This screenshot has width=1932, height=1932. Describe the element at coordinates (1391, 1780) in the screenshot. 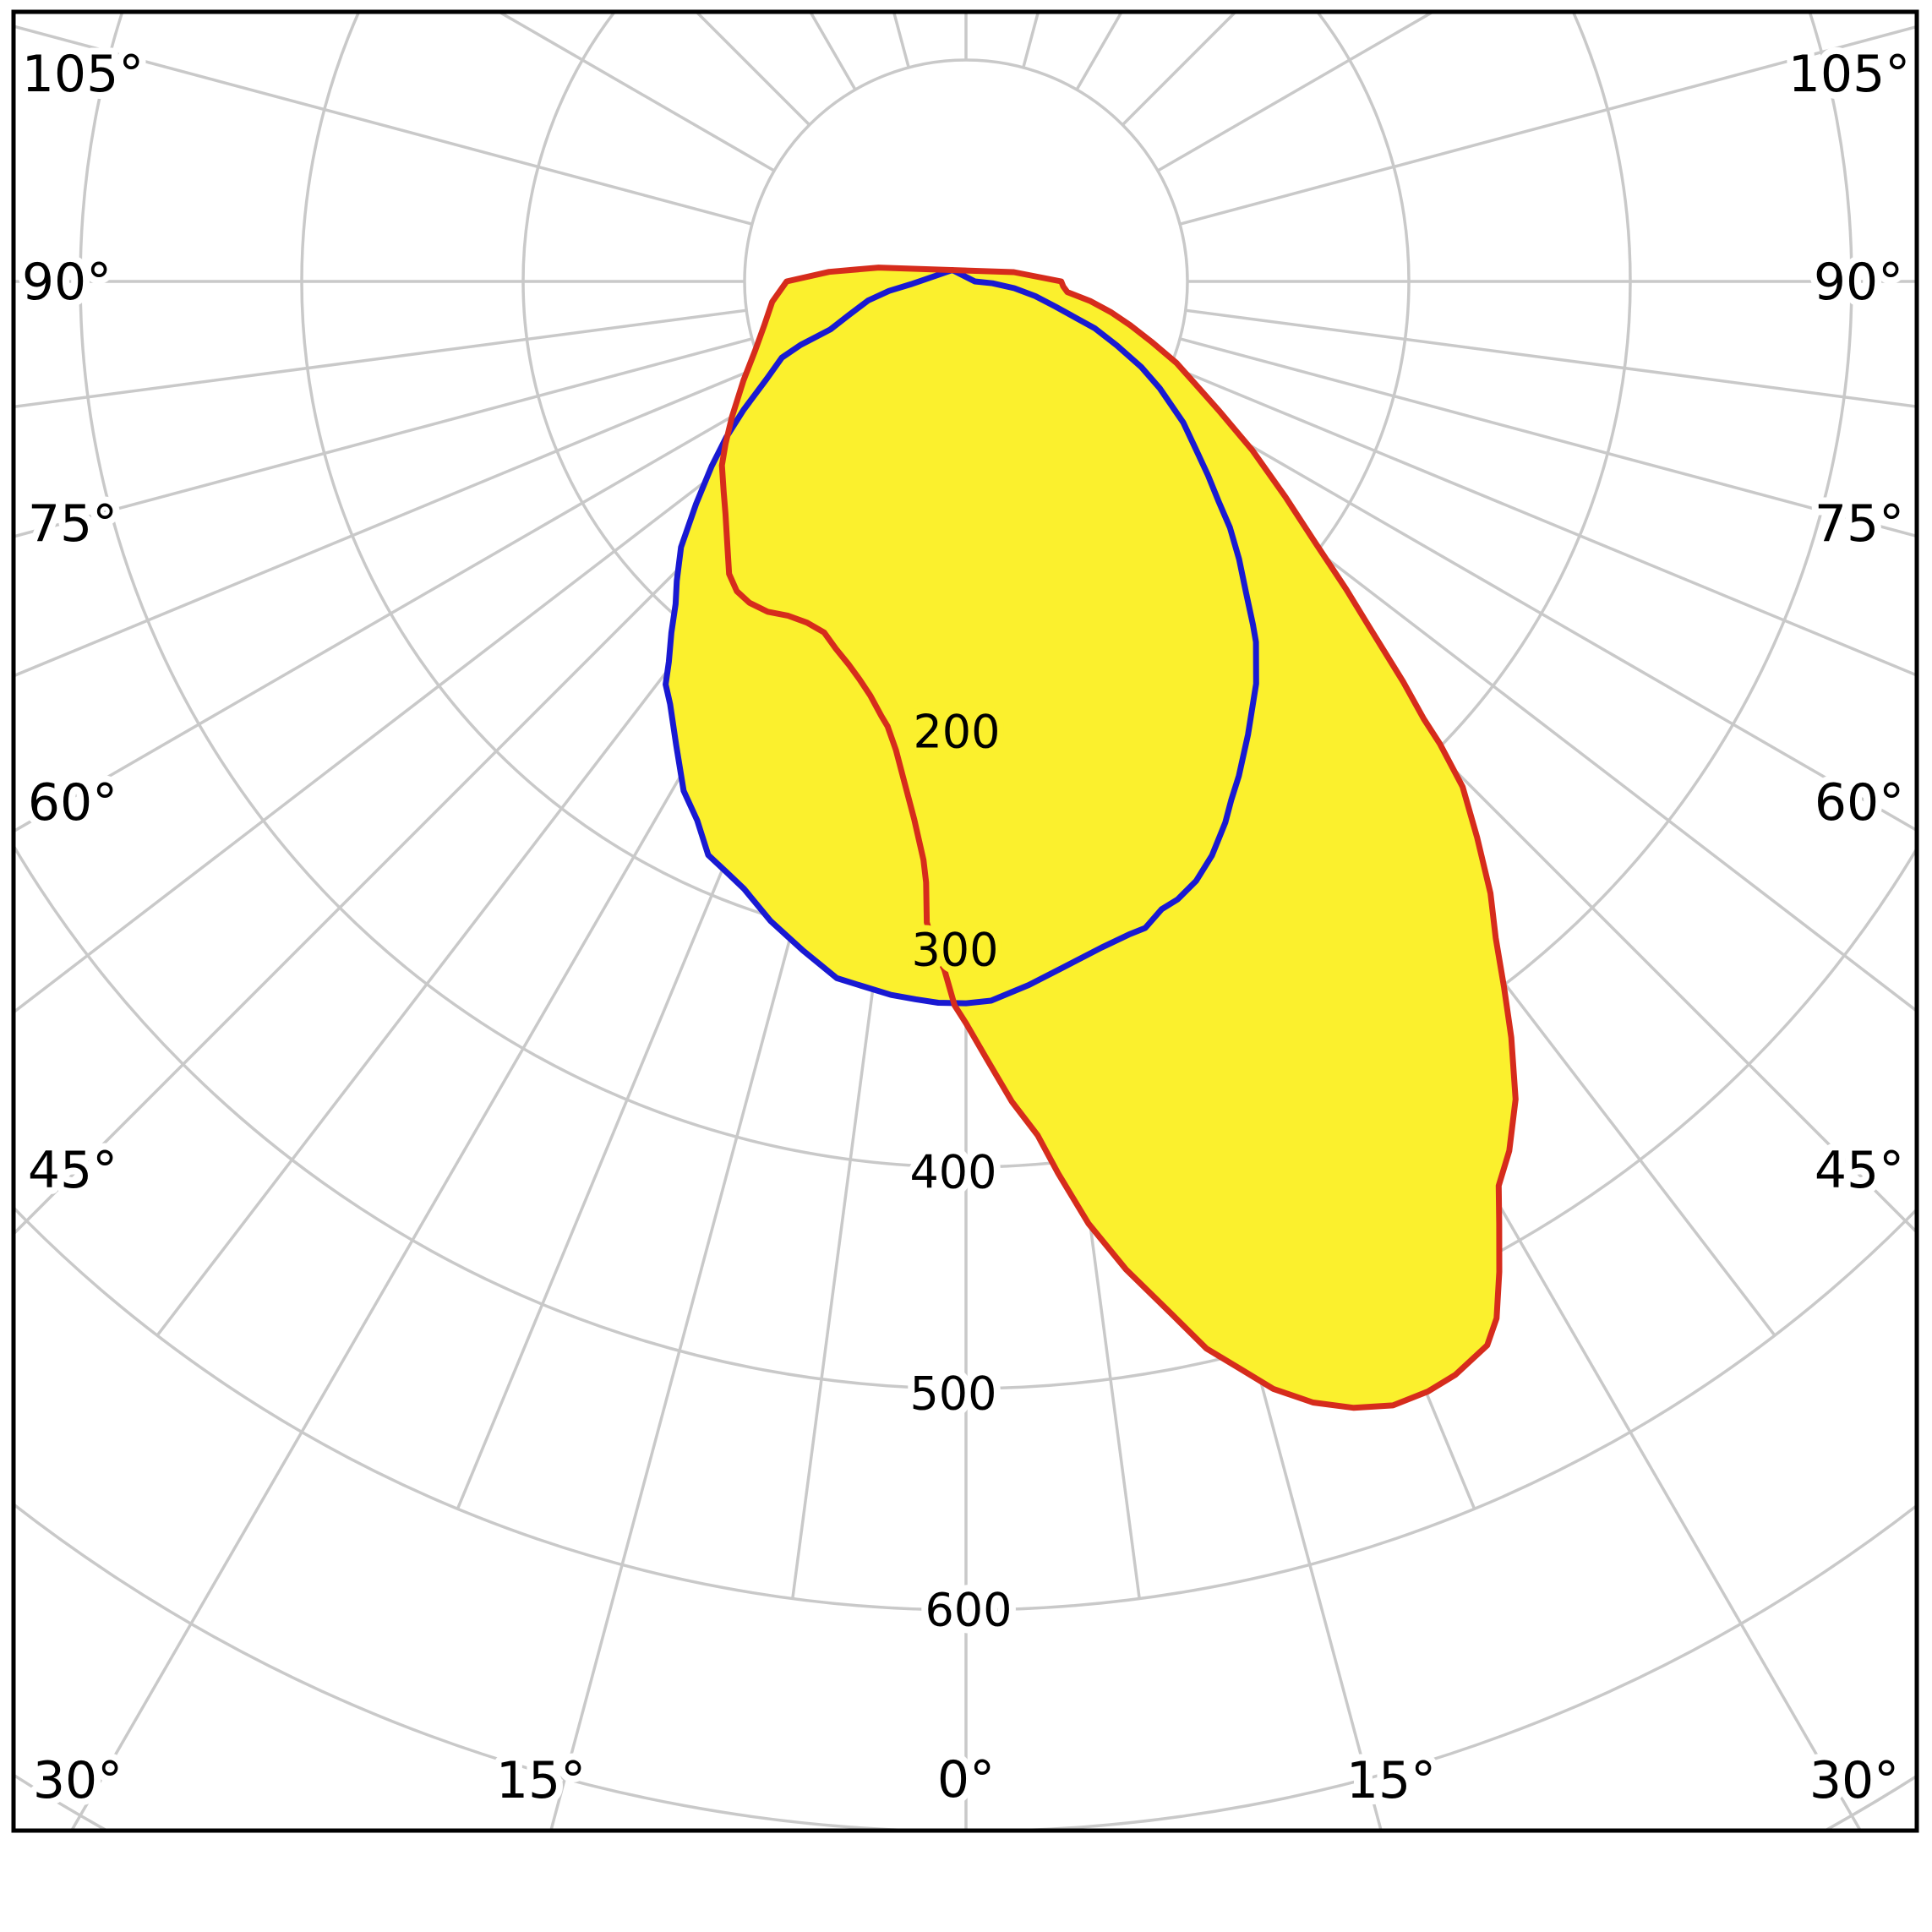

I see `angle-label-8: 15°` at that location.